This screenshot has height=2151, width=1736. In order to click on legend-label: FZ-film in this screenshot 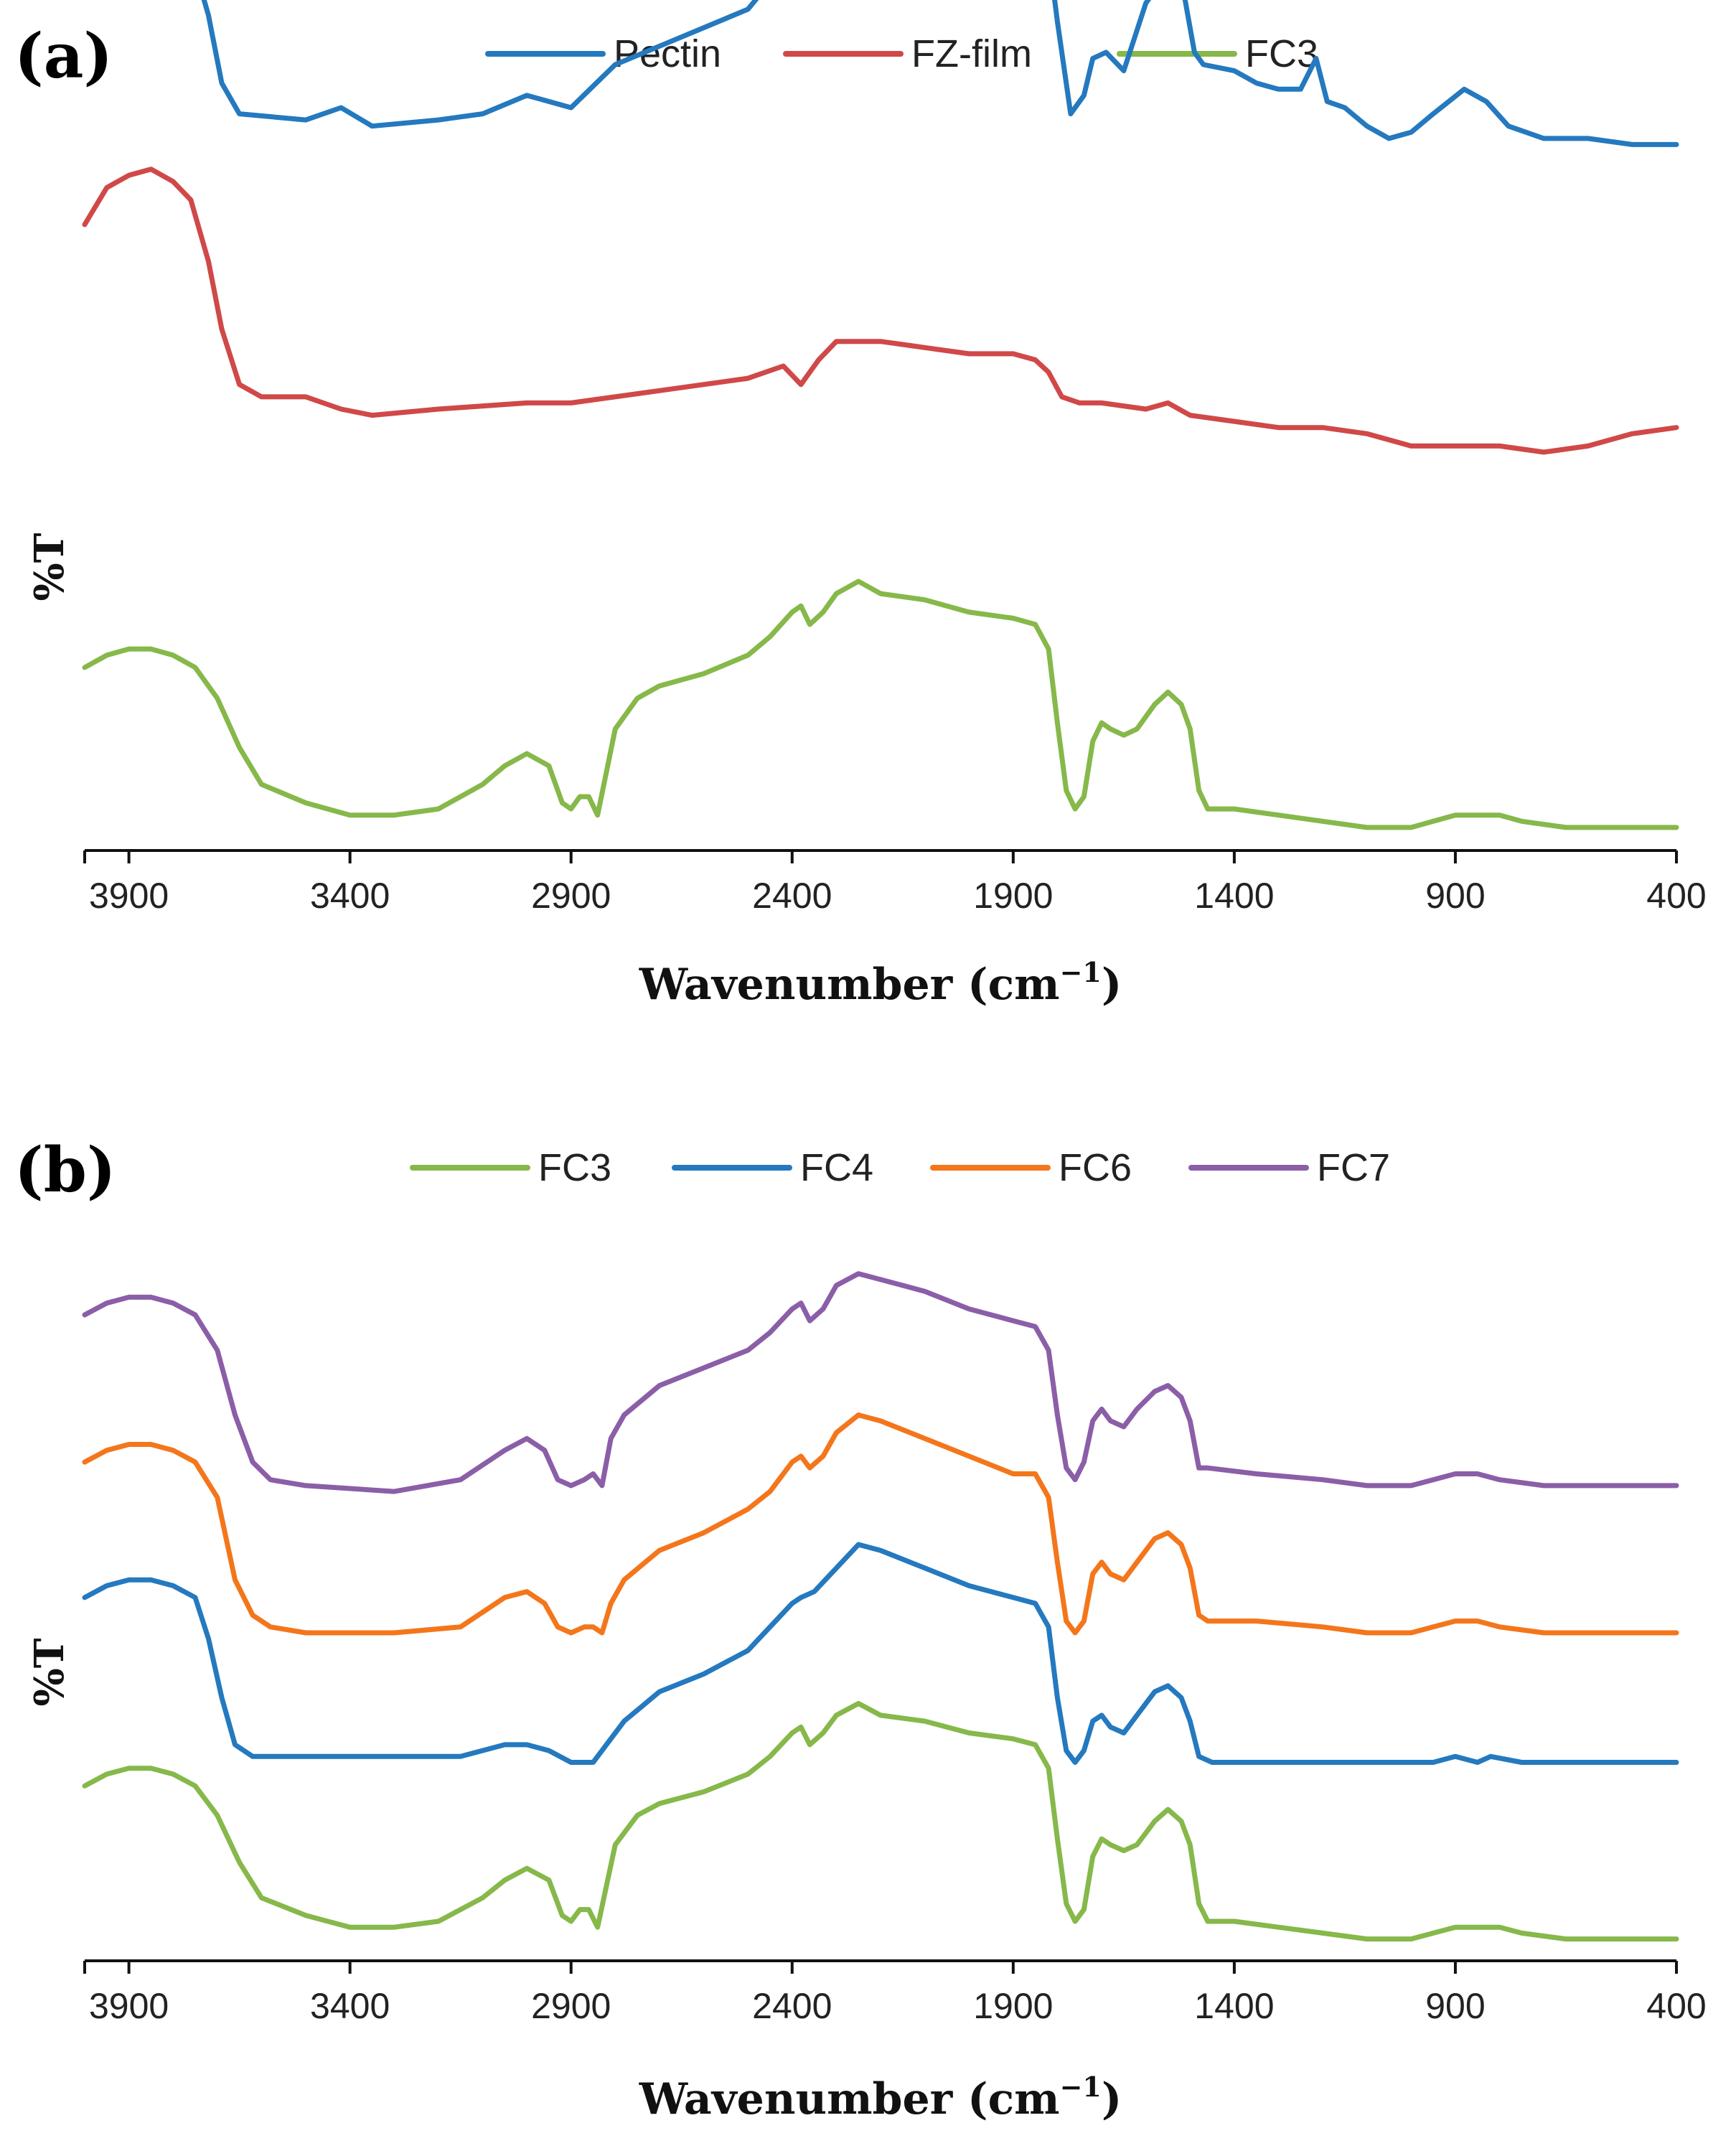, I will do `click(971, 54)`.